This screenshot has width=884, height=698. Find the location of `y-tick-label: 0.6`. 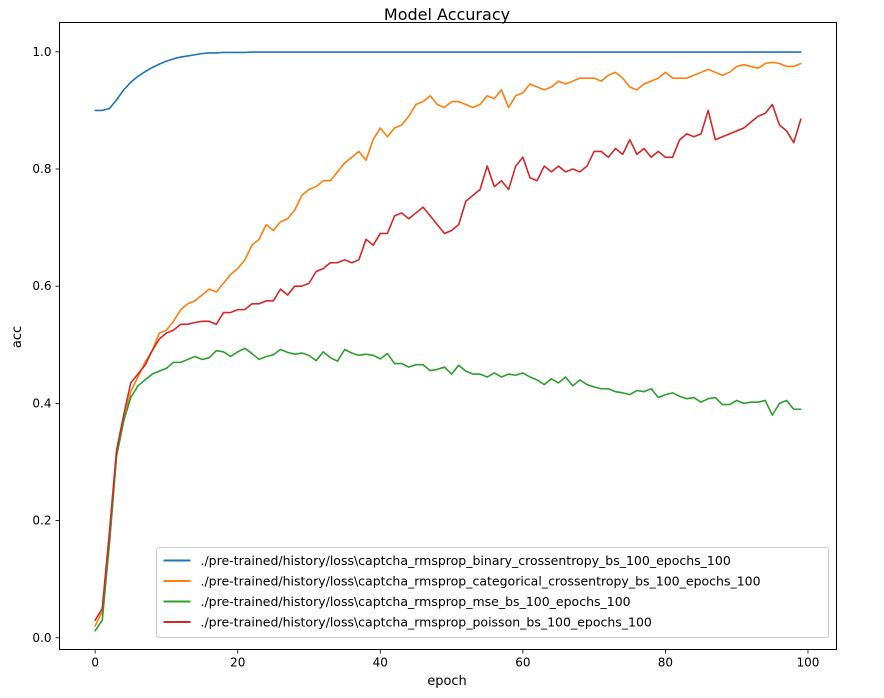

y-tick-label: 0.6 is located at coordinates (41, 286).